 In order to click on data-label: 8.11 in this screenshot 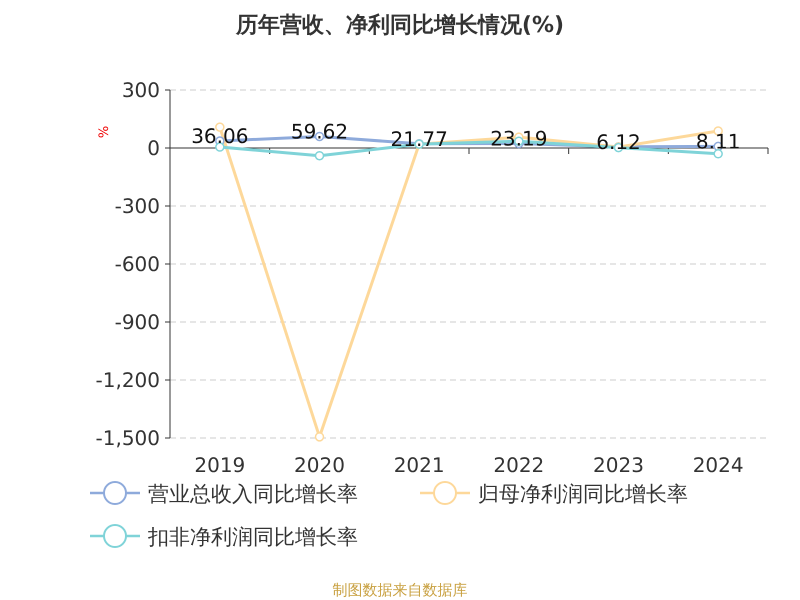, I will do `click(718, 141)`.